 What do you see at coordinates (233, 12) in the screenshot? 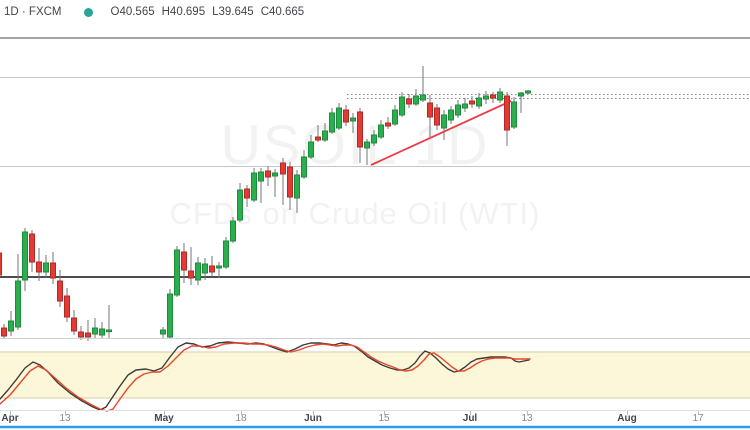
I see `ohlc-low-value: L39.645` at bounding box center [233, 12].